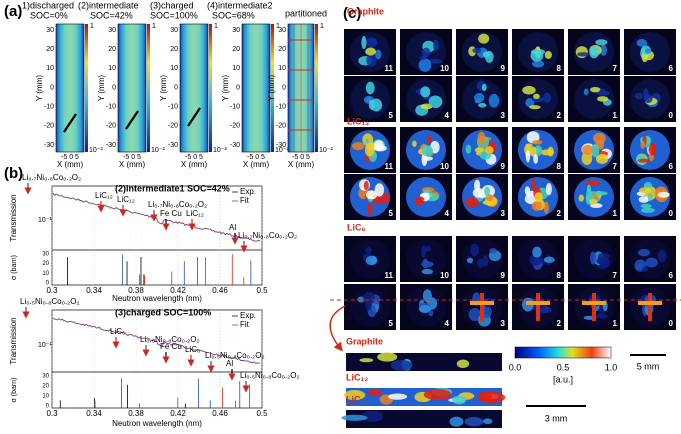 The height and width of the screenshot is (434, 681). I want to click on slice-number: 9, so click(503, 275).